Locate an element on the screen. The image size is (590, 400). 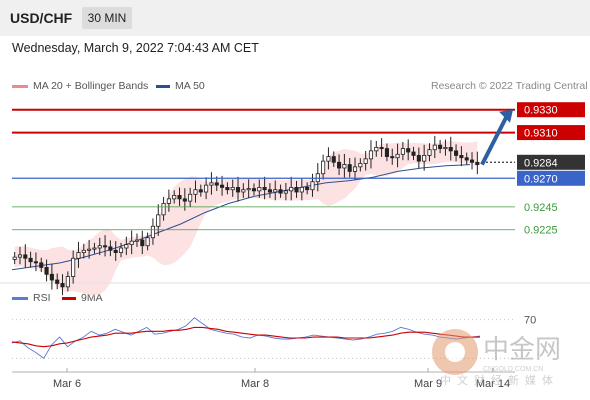
timeframe-button: 30 MIN is located at coordinates (107, 18).